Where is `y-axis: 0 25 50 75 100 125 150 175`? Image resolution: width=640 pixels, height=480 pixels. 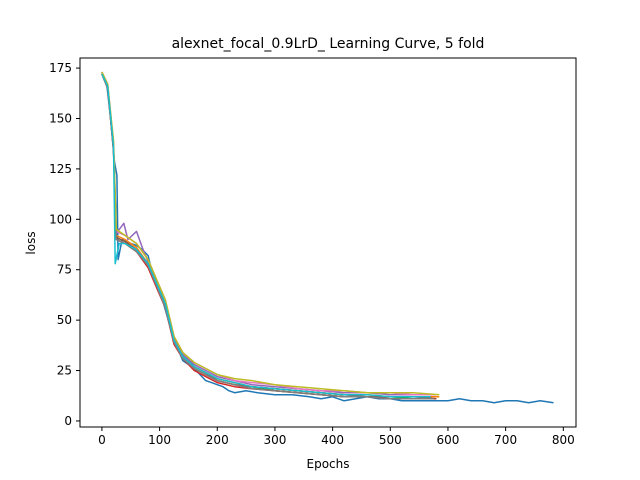
y-axis: 0 25 50 75 100 125 150 175 is located at coordinates (64, 244).